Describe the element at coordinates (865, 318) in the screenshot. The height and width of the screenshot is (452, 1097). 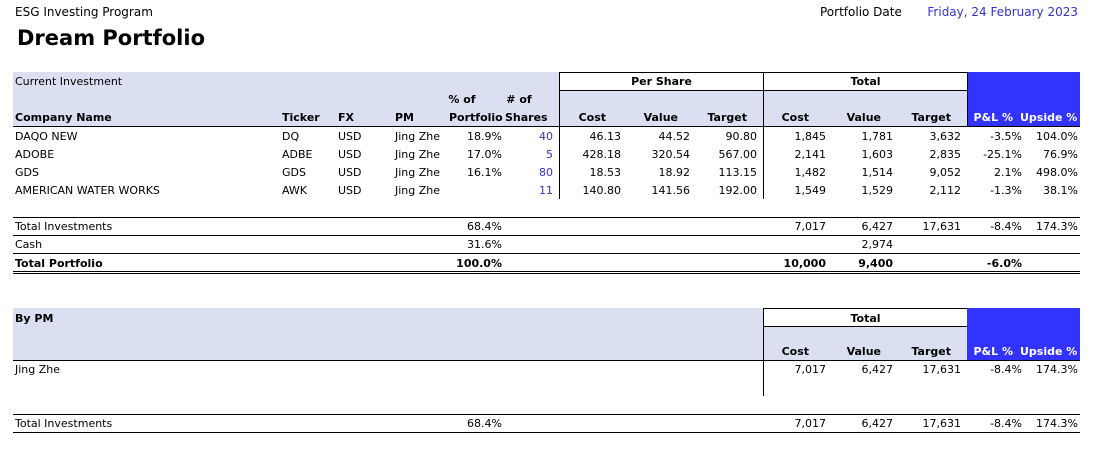
I see `pm-group-total: Total` at that location.